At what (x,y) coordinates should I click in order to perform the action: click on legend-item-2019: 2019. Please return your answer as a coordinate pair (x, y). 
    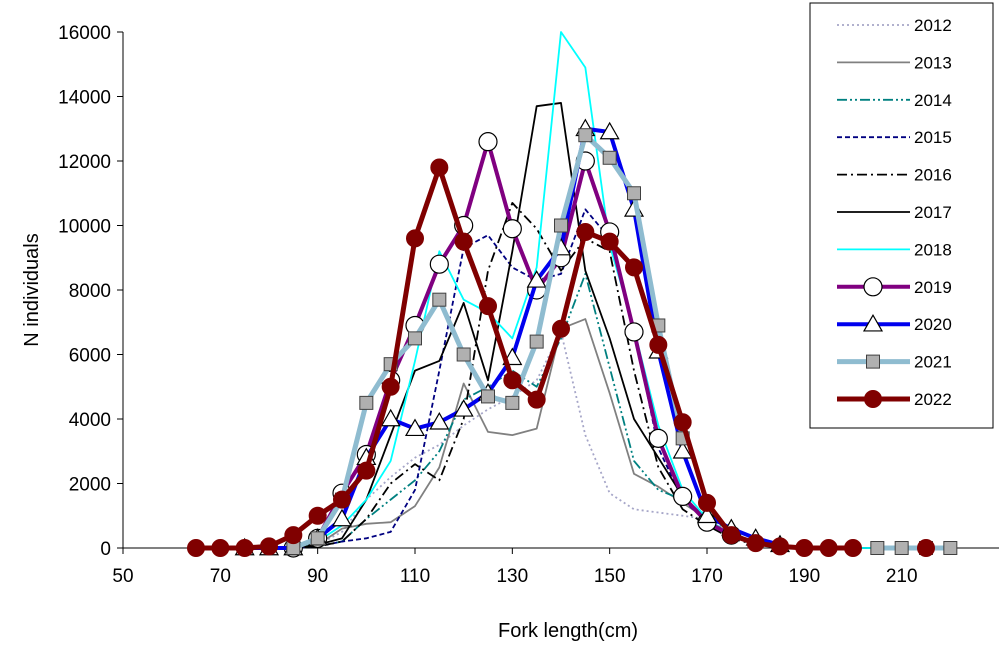
    Looking at the image, I should click on (894, 287).